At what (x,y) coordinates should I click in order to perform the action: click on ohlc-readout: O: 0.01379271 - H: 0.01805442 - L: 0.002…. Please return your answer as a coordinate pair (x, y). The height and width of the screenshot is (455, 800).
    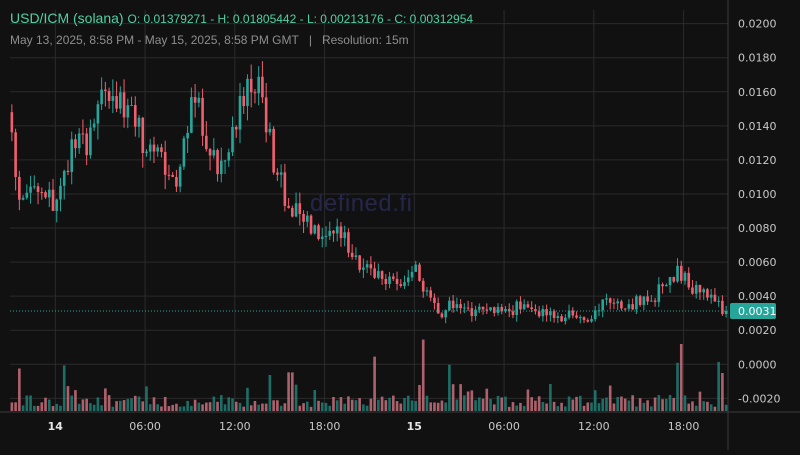
    Looking at the image, I should click on (300, 19).